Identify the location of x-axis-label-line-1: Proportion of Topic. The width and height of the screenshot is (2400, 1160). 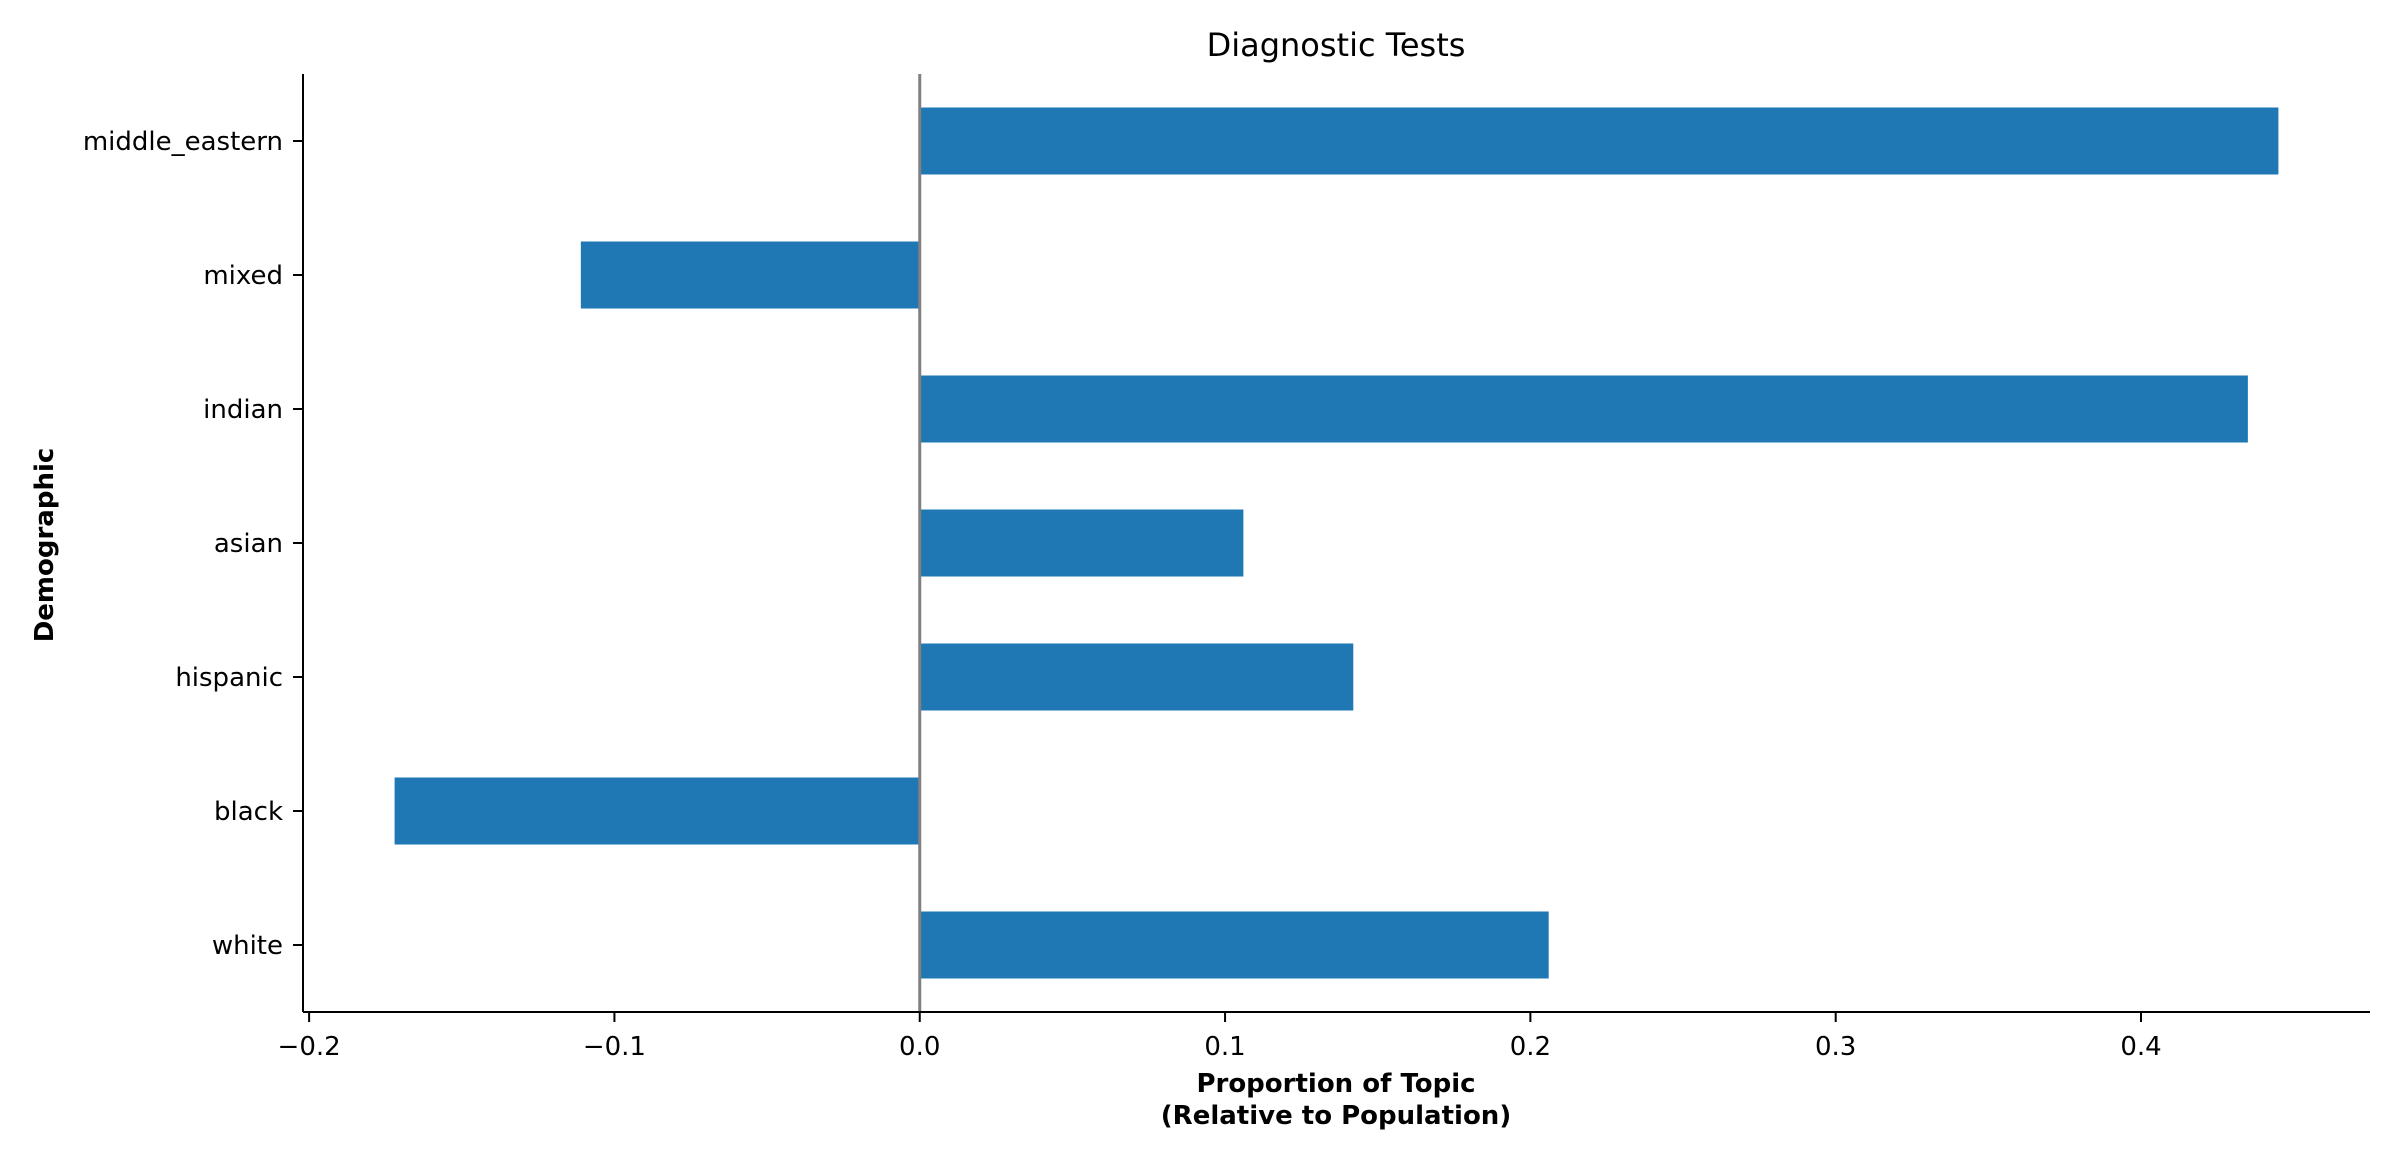
(1335, 1084).